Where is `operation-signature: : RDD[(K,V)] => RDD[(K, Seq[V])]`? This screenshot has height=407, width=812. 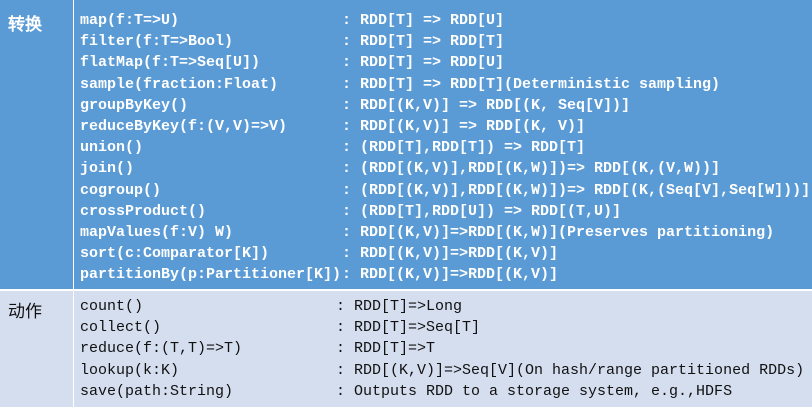 operation-signature: : RDD[(K,V)] => RDD[(K, Seq[V])] is located at coordinates (486, 105).